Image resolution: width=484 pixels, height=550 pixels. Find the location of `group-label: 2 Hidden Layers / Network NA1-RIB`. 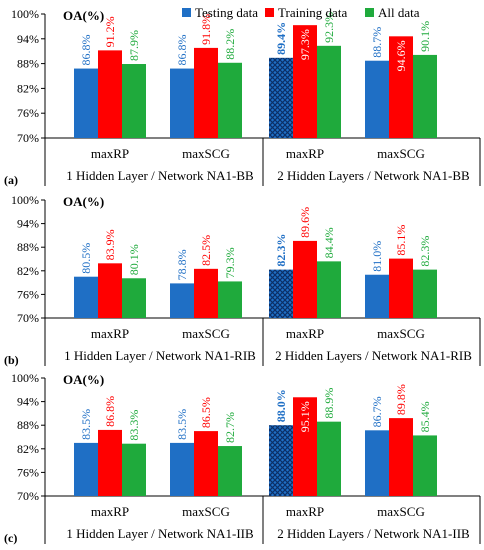

group-label: 2 Hidden Layers / Network NA1-RIB is located at coordinates (373, 355).